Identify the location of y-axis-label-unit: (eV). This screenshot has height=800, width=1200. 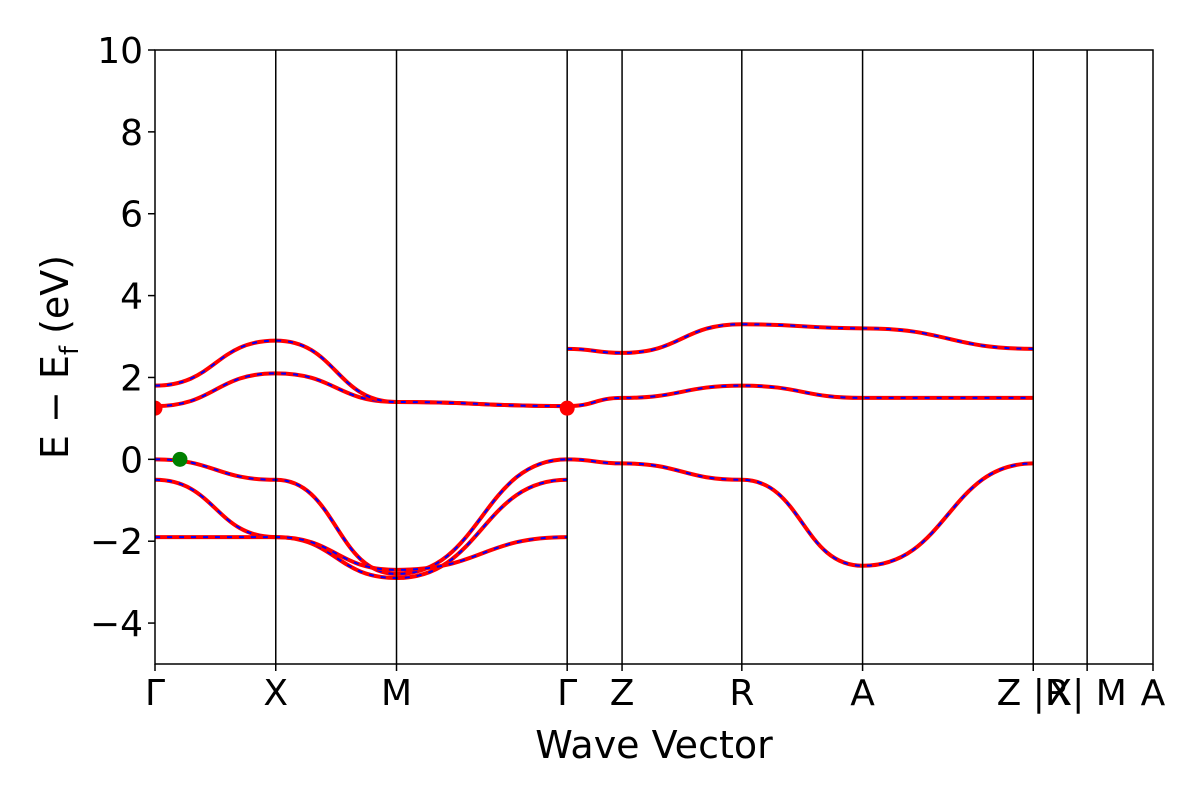
(55, 294).